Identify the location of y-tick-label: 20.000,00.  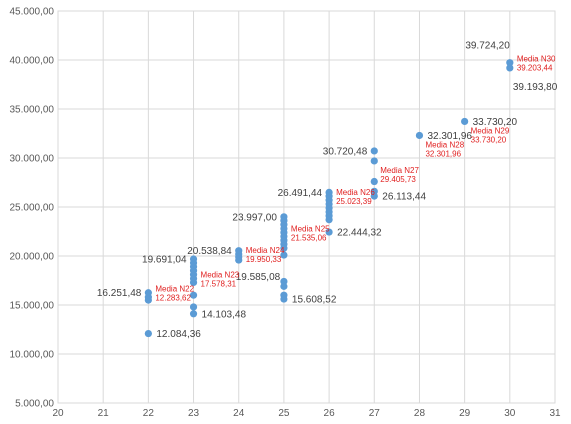
(32, 257).